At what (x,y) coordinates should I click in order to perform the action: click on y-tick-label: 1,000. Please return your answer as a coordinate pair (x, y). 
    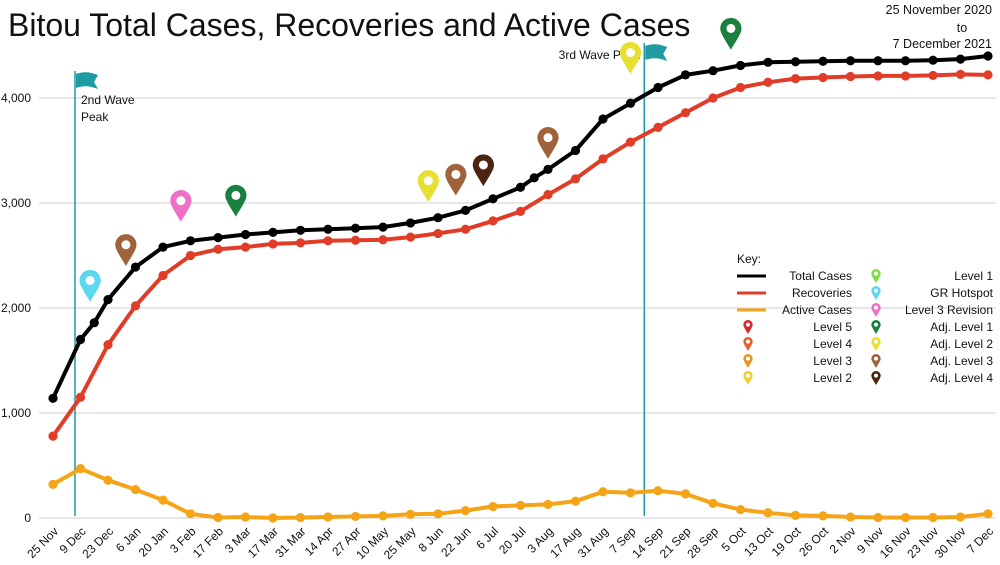
    Looking at the image, I should click on (16, 413).